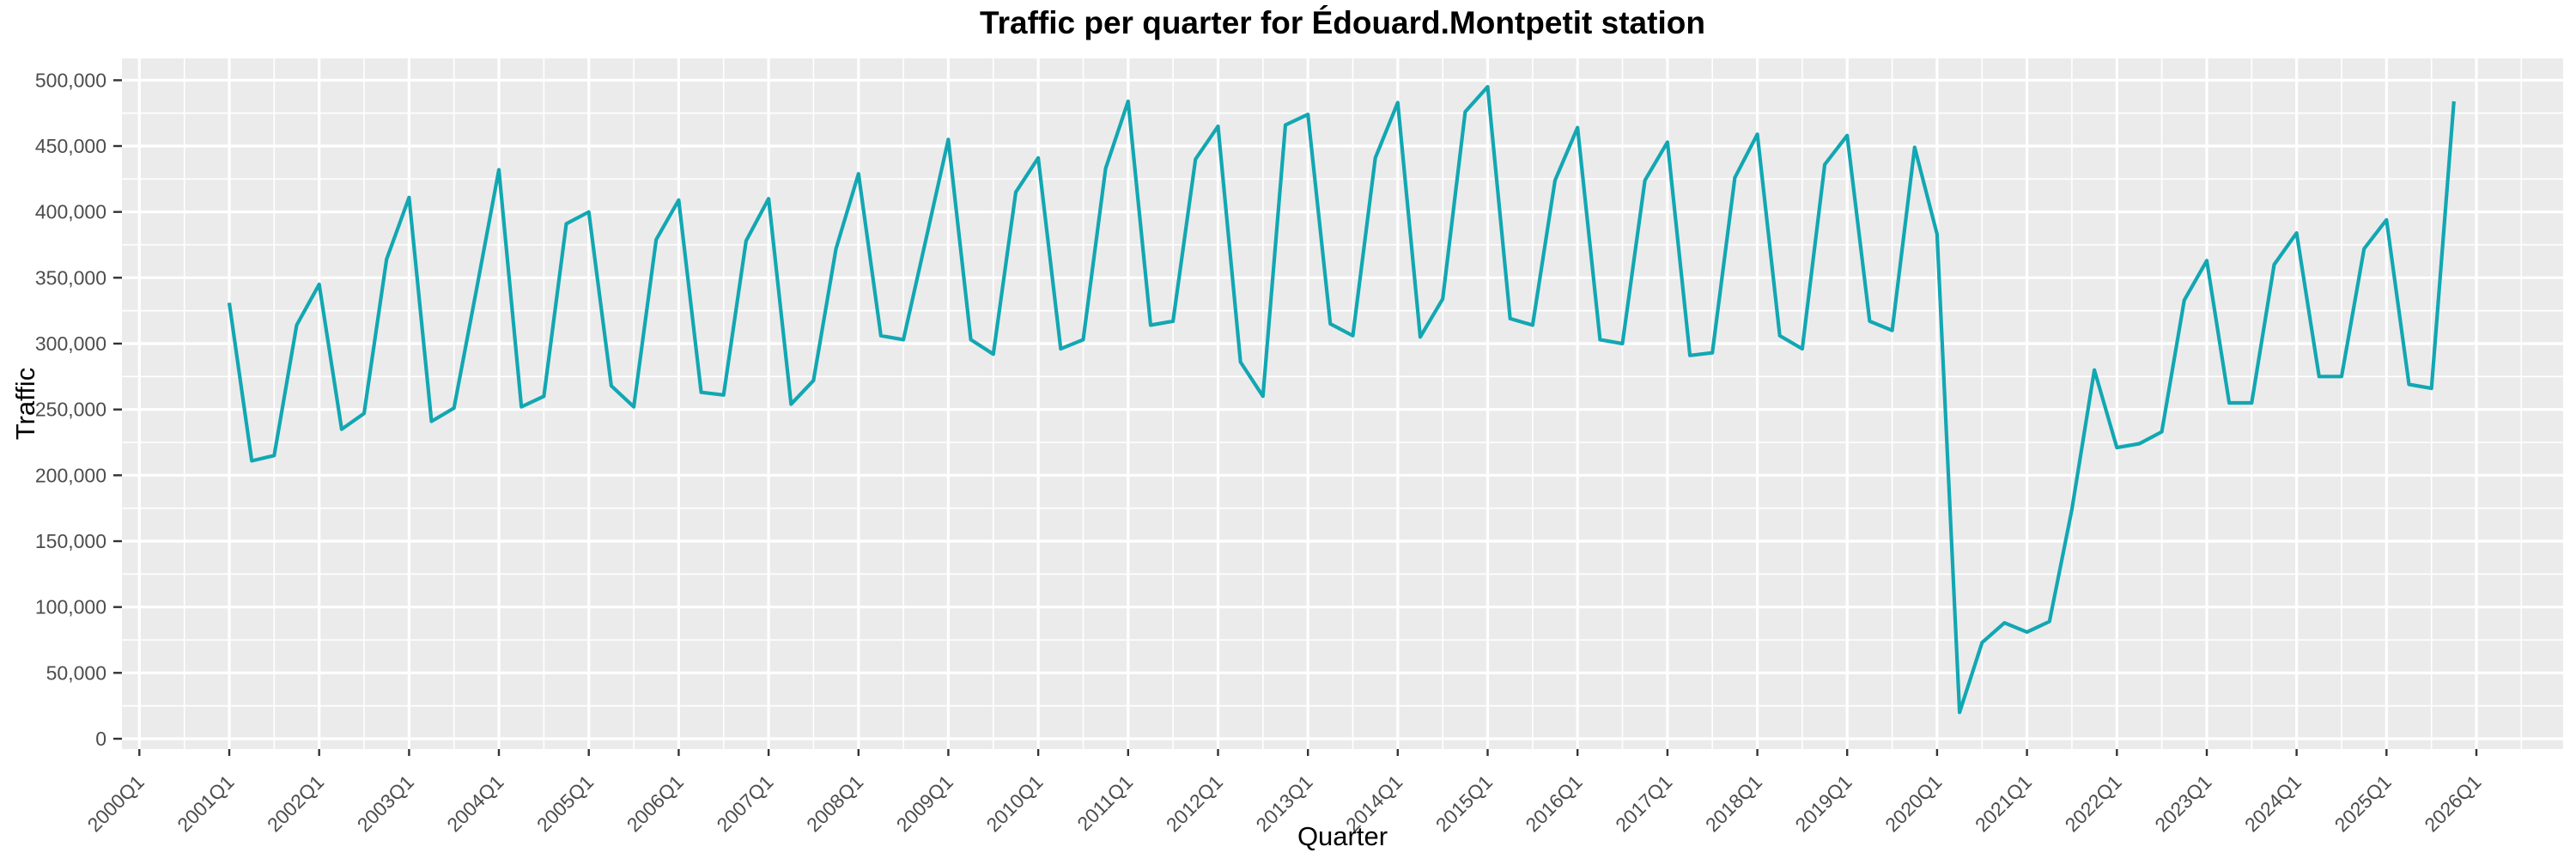 The image size is (2576, 859). I want to click on y-tick-label: 150,000, so click(70, 541).